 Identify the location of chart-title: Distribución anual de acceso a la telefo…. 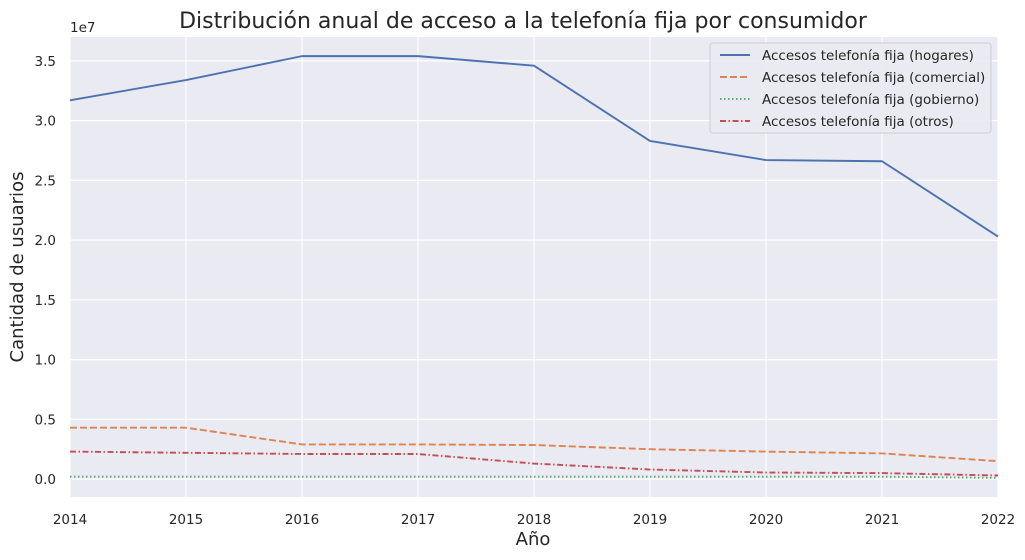
(523, 21).